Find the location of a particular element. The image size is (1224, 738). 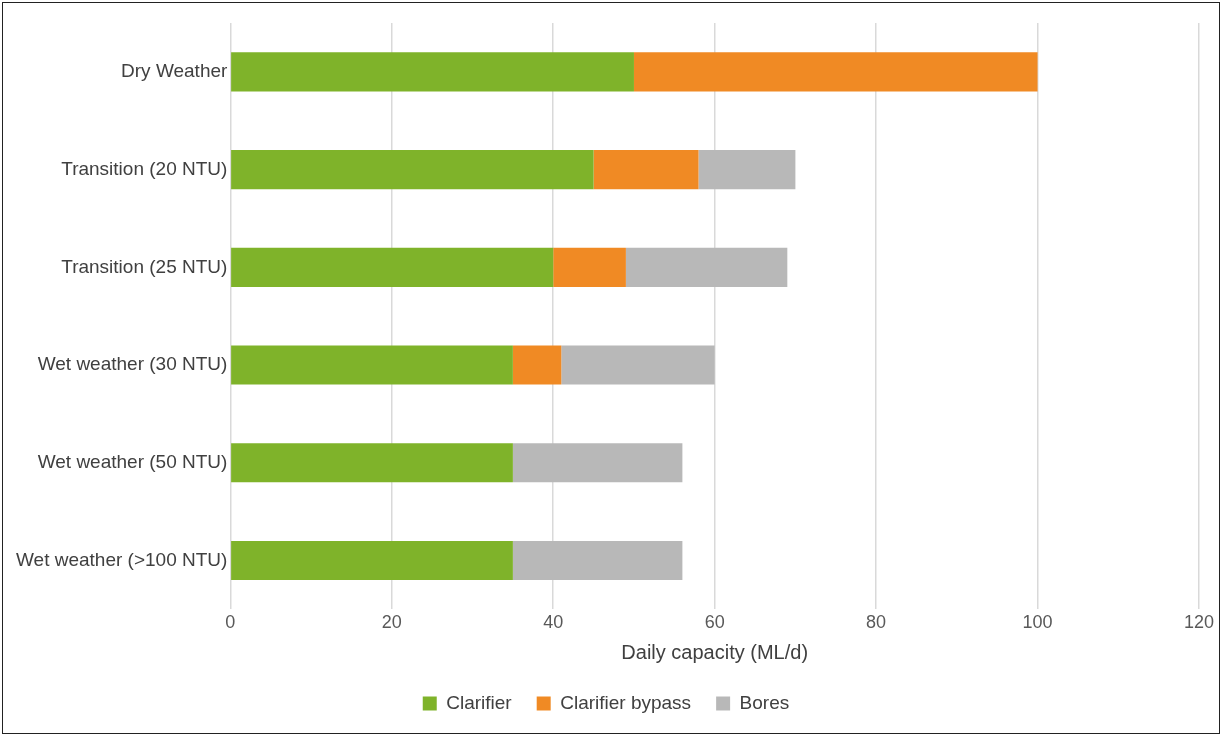

legend-label: Bores is located at coordinates (764, 702).